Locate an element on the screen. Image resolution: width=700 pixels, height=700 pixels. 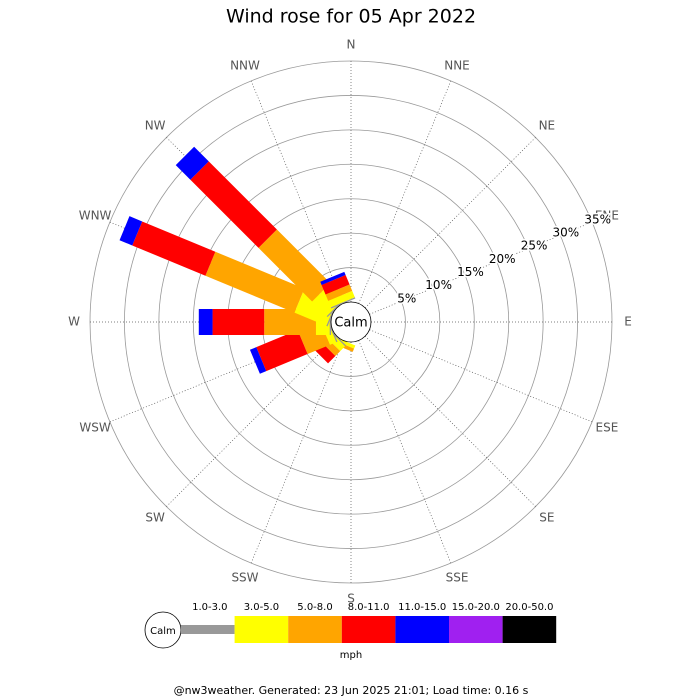
legend-label: 8.0-11.0 is located at coordinates (369, 607).